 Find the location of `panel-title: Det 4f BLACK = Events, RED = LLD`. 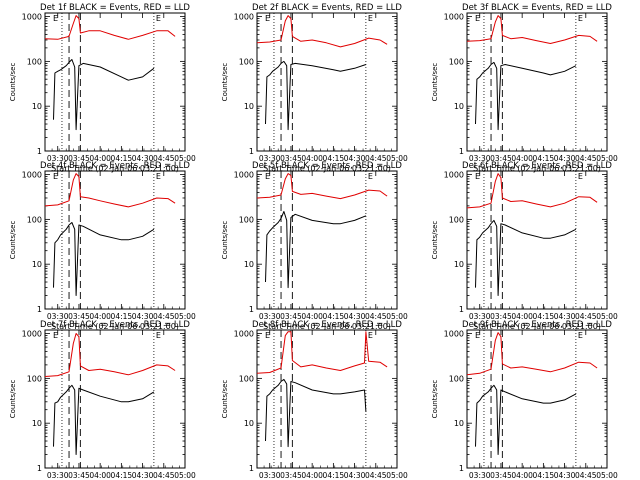

panel-title: Det 4f BLACK = Events, RED = LLD is located at coordinates (115, 166).